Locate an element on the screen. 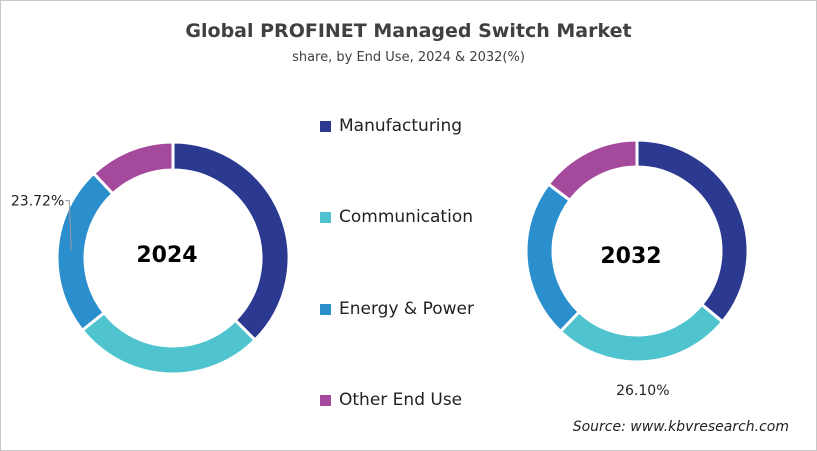  source-note: Source: www.kbvresearch.com is located at coordinates (680, 427).